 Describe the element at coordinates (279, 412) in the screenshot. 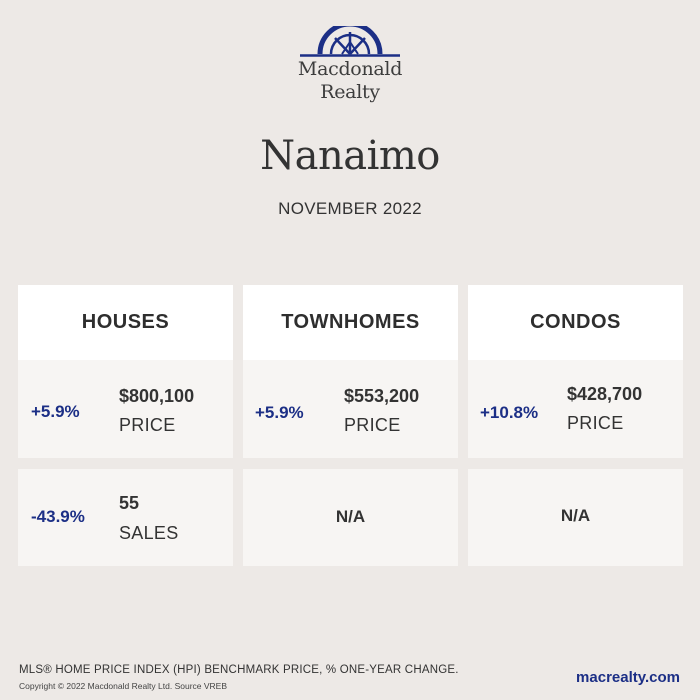

I see `townhomes-price-change: +5.9%` at that location.